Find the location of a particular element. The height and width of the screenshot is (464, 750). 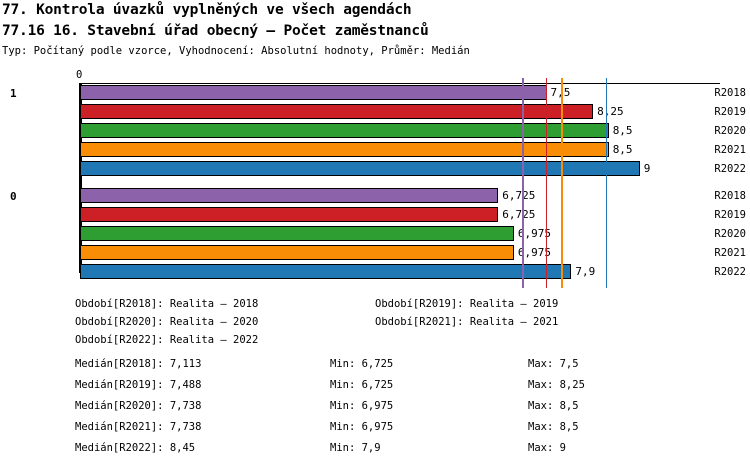

y-axis-line is located at coordinates (80, 178).